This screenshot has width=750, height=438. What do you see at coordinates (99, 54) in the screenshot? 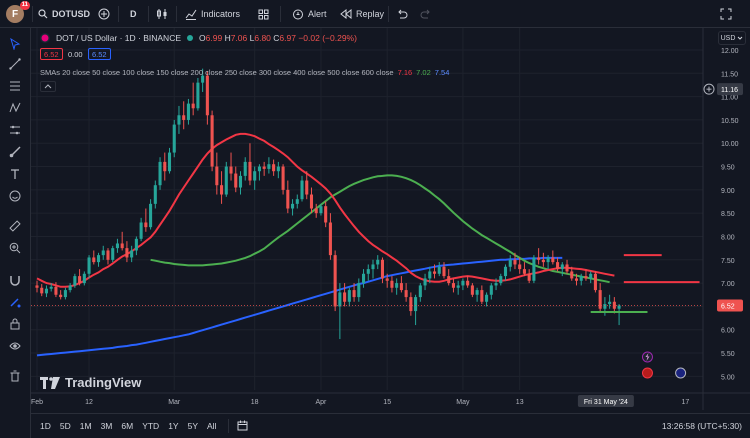
I see `buy-price-button: 6.52` at bounding box center [99, 54].